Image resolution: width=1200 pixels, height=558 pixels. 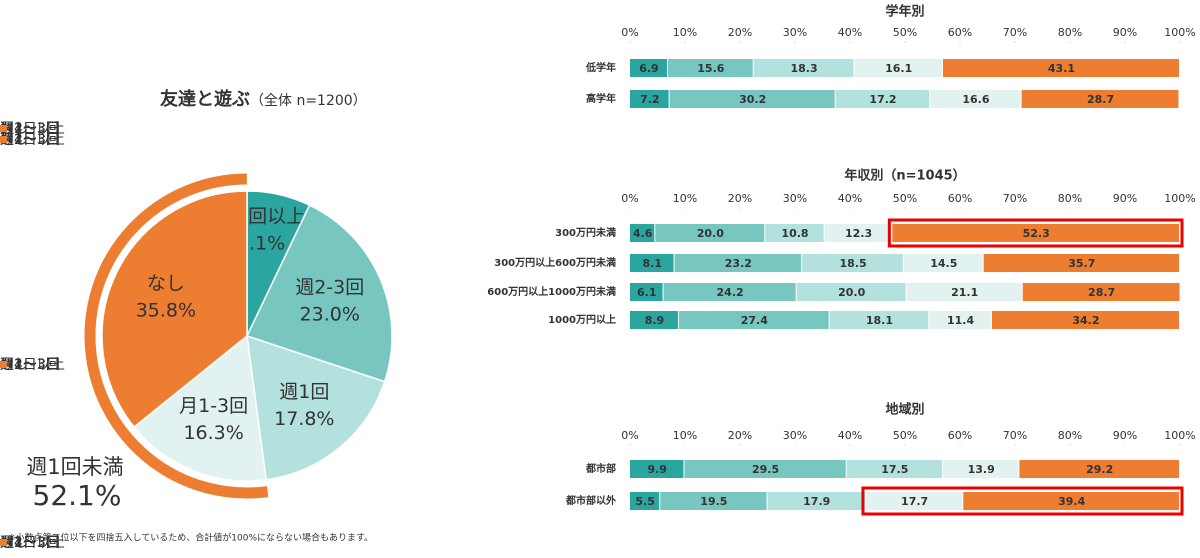 I want to click on value-label: 18.3, so click(x=804, y=68).